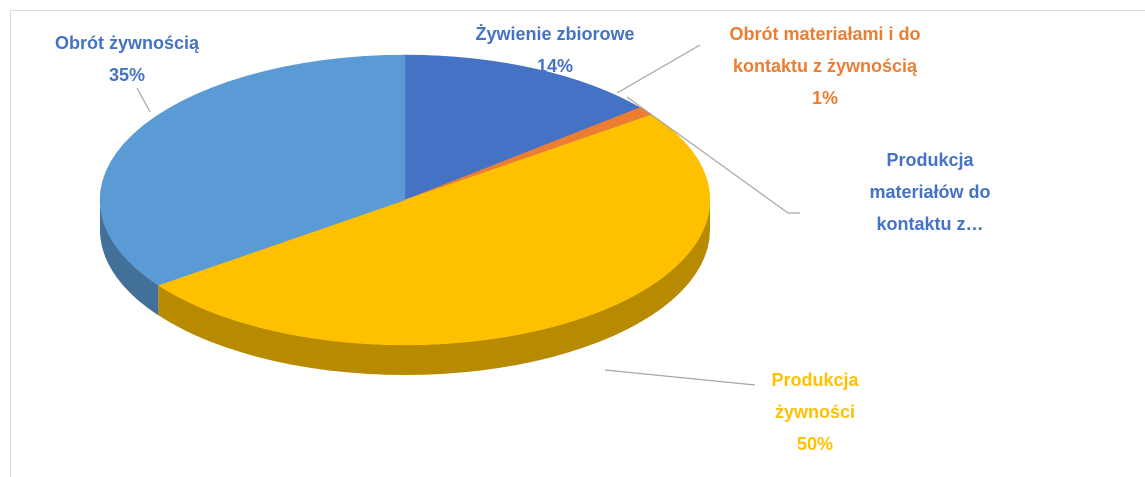 This screenshot has height=477, width=1145. Describe the element at coordinates (555, 66) in the screenshot. I see `value-label: 14%` at that location.